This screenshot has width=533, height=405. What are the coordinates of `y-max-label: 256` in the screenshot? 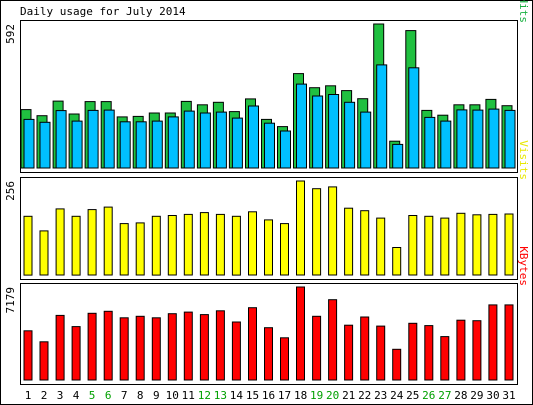 It's located at (10, 191).